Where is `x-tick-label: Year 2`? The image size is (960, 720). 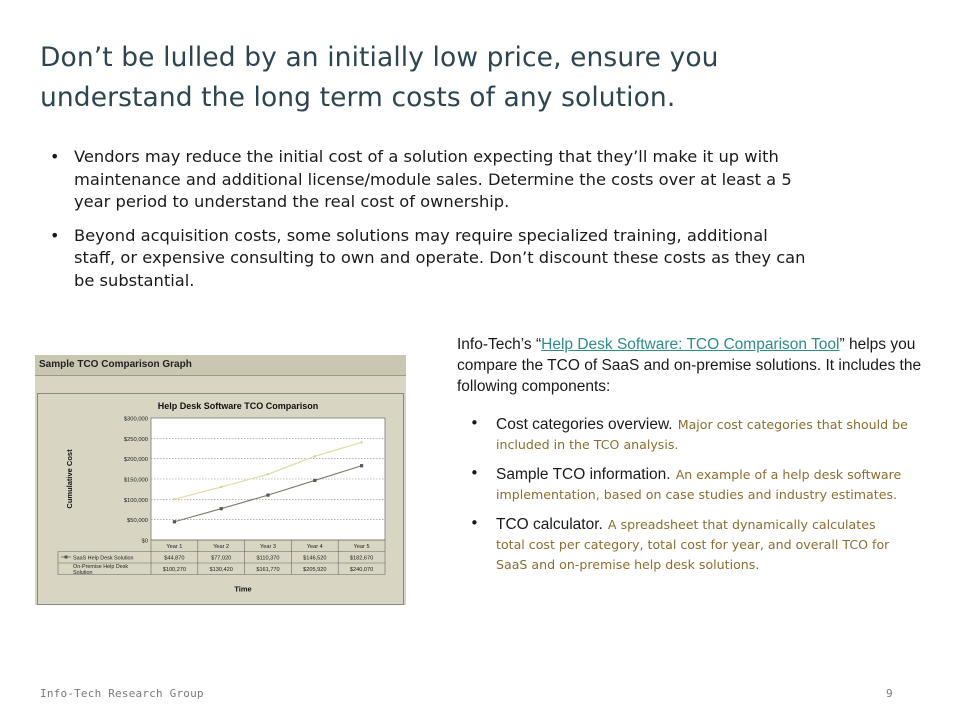 x-tick-label: Year 2 is located at coordinates (221, 547).